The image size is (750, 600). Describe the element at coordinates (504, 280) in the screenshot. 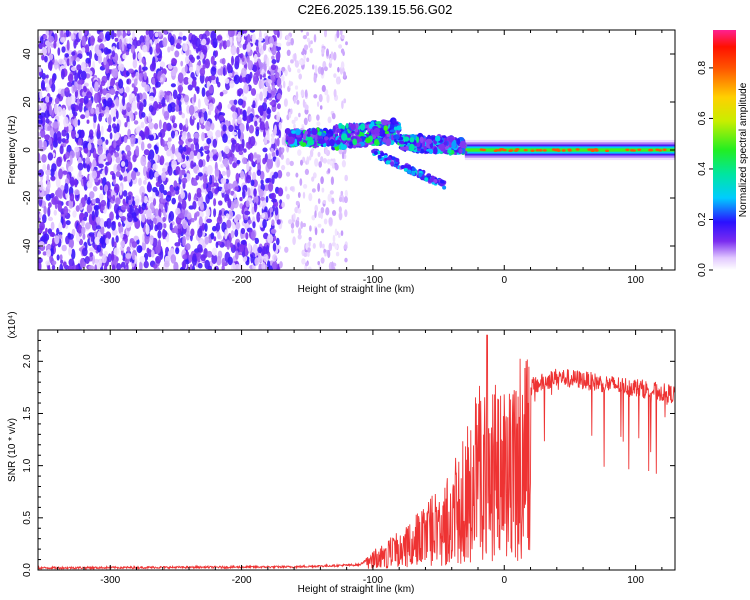

I see `spectrogram-x-tick-label: 0` at that location.